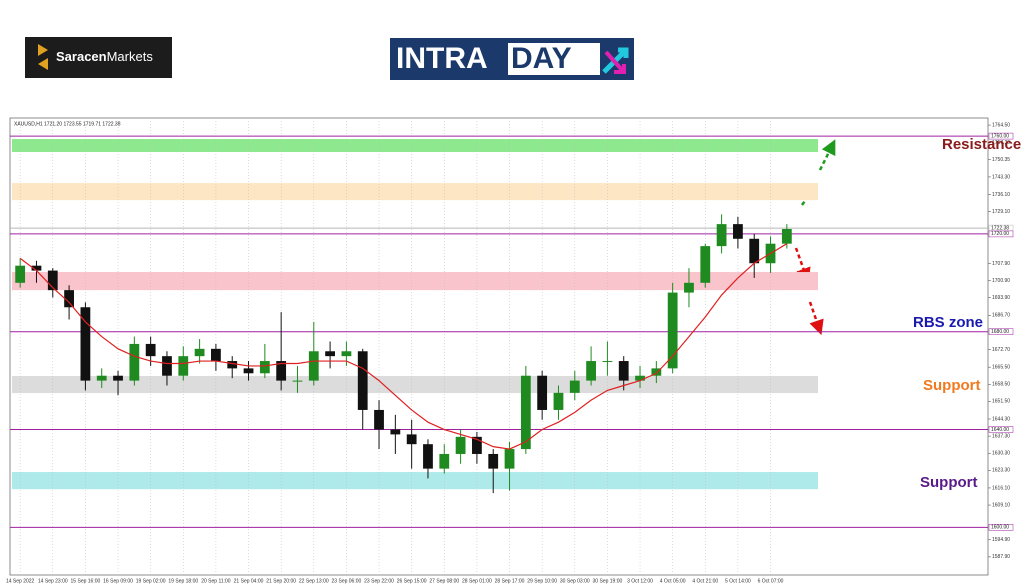  I want to click on y-tick-label: 1686.70, so click(1001, 316).